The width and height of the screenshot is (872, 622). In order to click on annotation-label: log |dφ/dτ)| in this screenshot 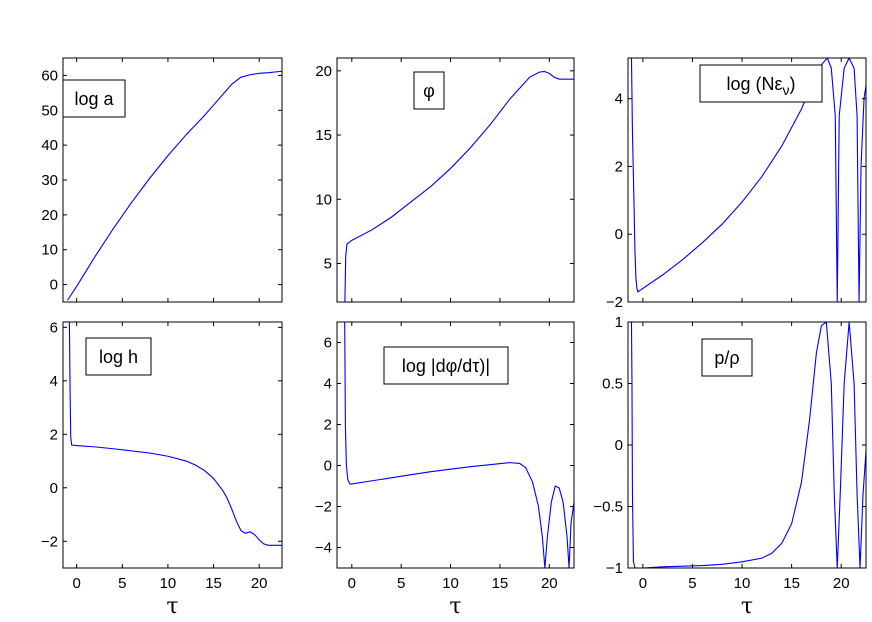, I will do `click(446, 366)`.